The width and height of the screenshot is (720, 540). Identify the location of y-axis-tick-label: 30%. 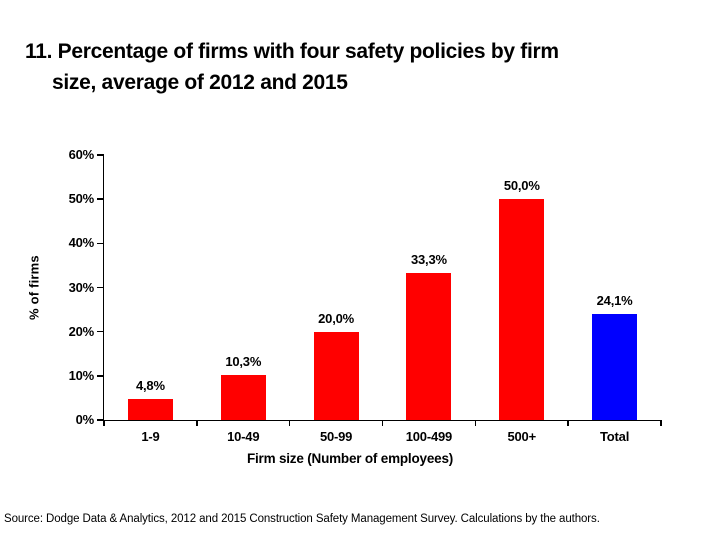
(81, 287).